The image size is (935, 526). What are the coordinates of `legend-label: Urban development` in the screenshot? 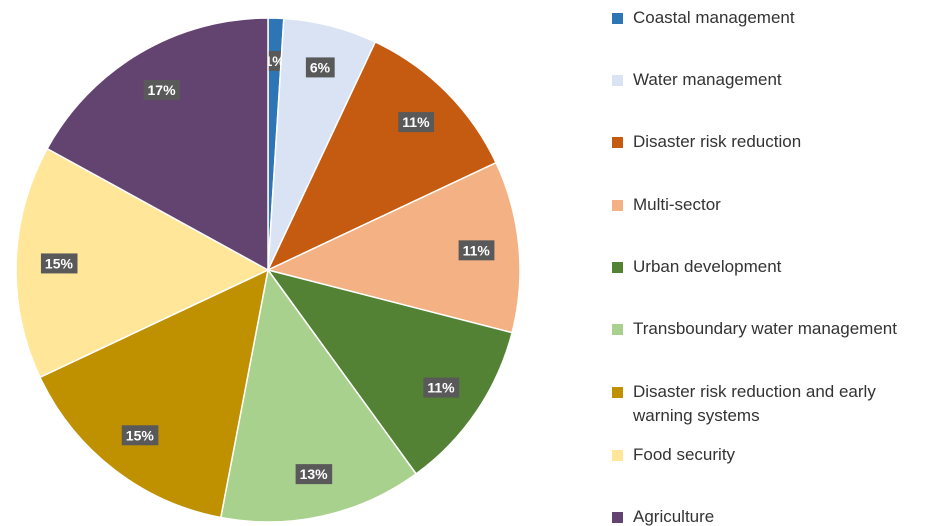 It's located at (707, 266).